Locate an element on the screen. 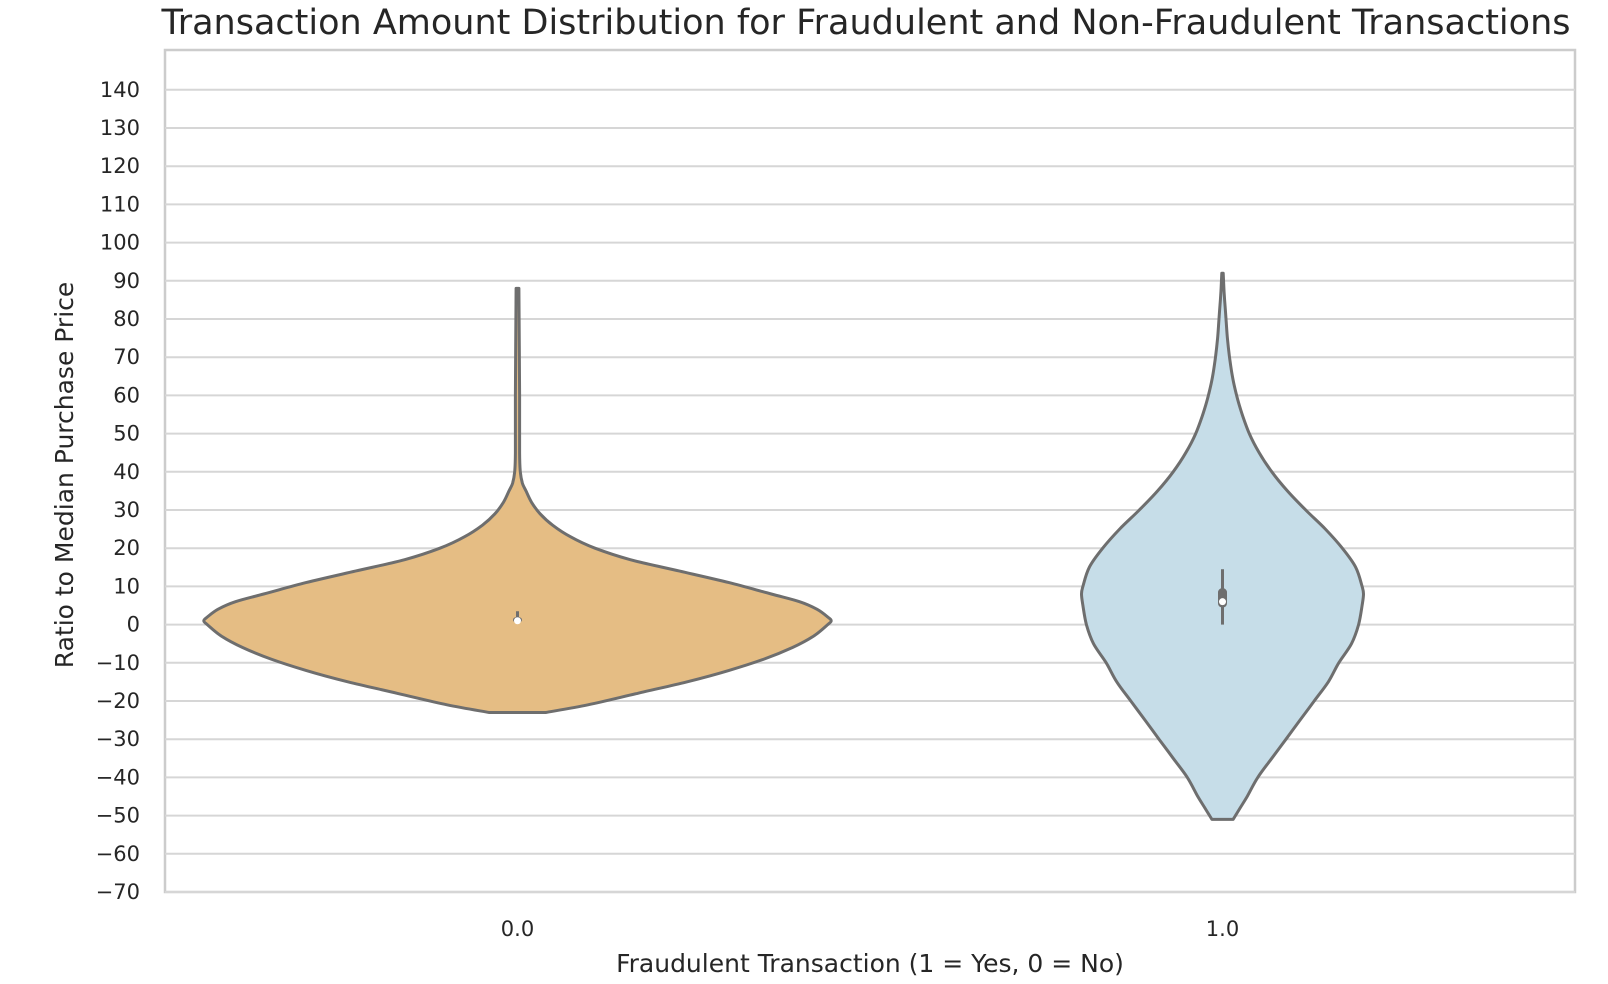 The width and height of the screenshot is (1608, 984). y-tick-label: −20 is located at coordinates (118, 701).